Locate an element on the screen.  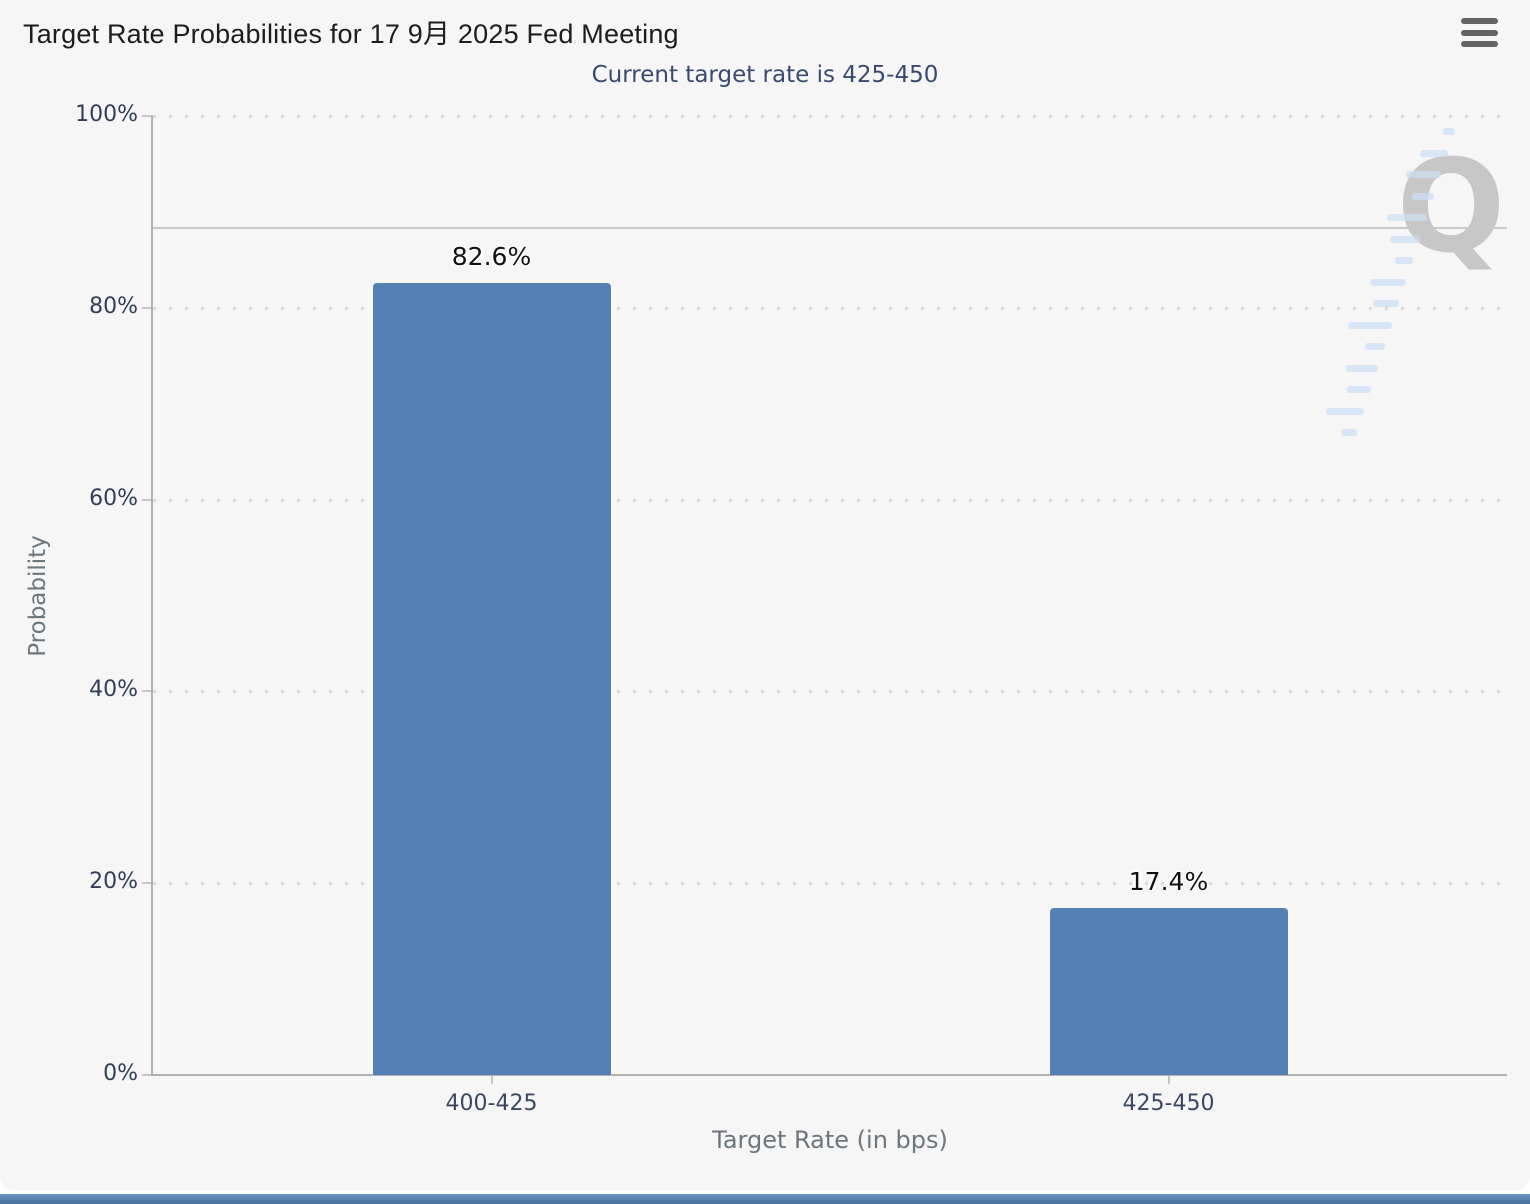
y-axis-line is located at coordinates (152, 595).